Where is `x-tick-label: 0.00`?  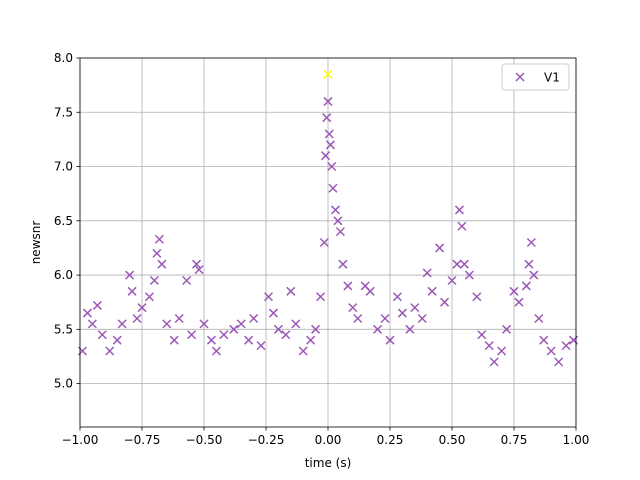
x-tick-label: 0.00 is located at coordinates (328, 440).